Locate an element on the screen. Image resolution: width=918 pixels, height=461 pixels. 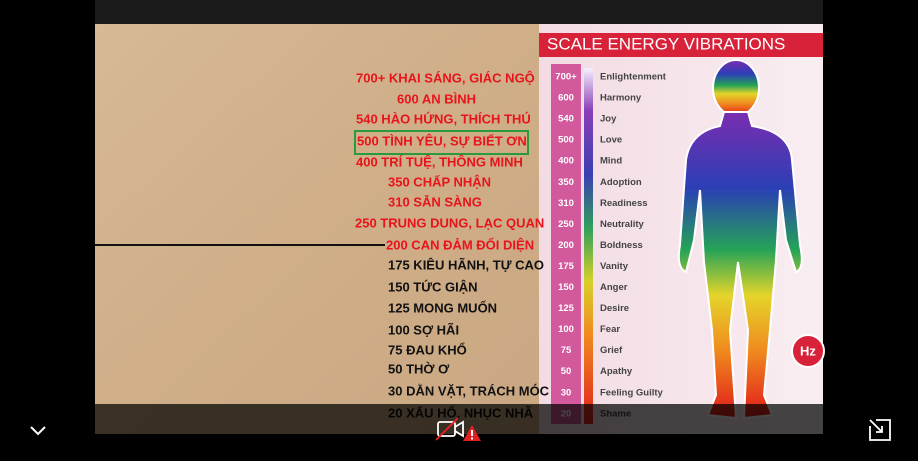
highlight-box is located at coordinates (441, 142).